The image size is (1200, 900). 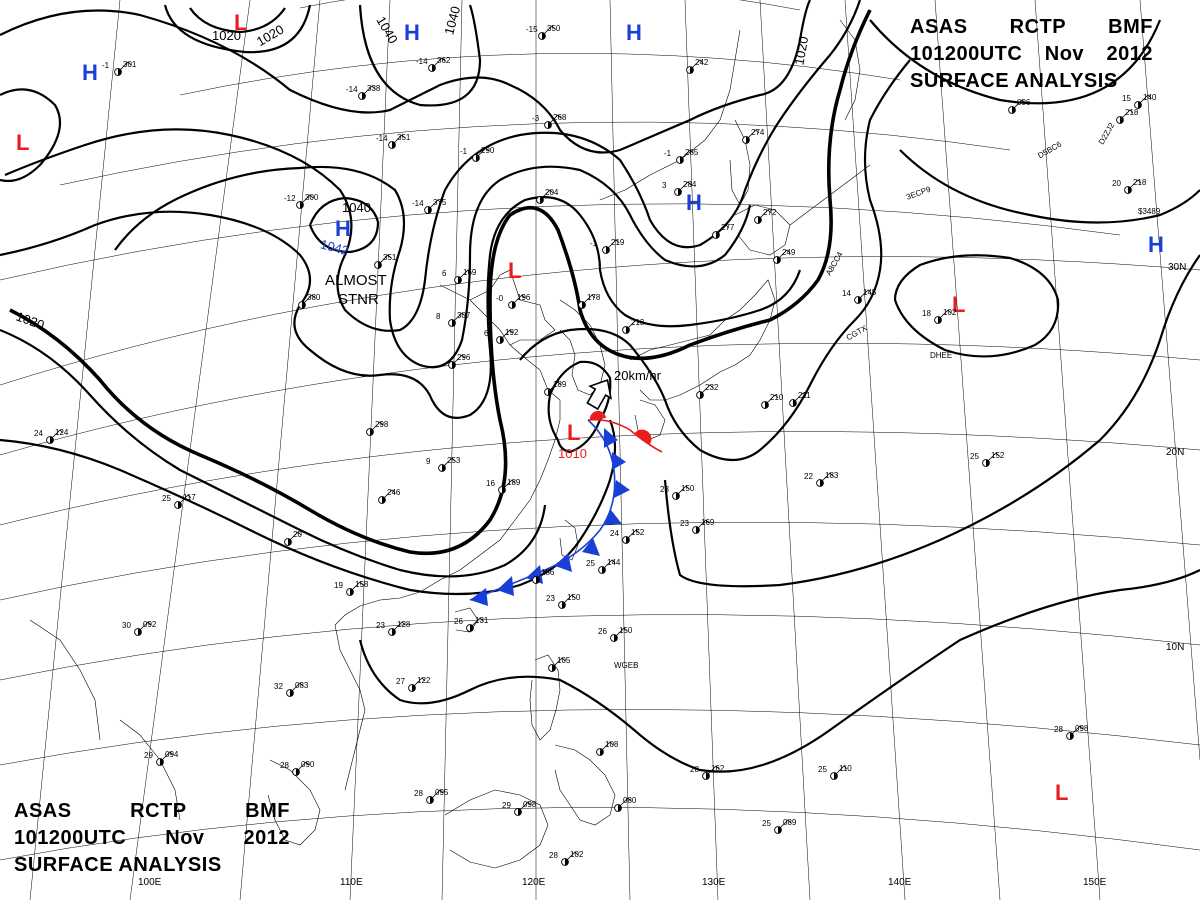 What do you see at coordinates (424, 680) in the screenshot?
I see `station-pressure: 122` at bounding box center [424, 680].